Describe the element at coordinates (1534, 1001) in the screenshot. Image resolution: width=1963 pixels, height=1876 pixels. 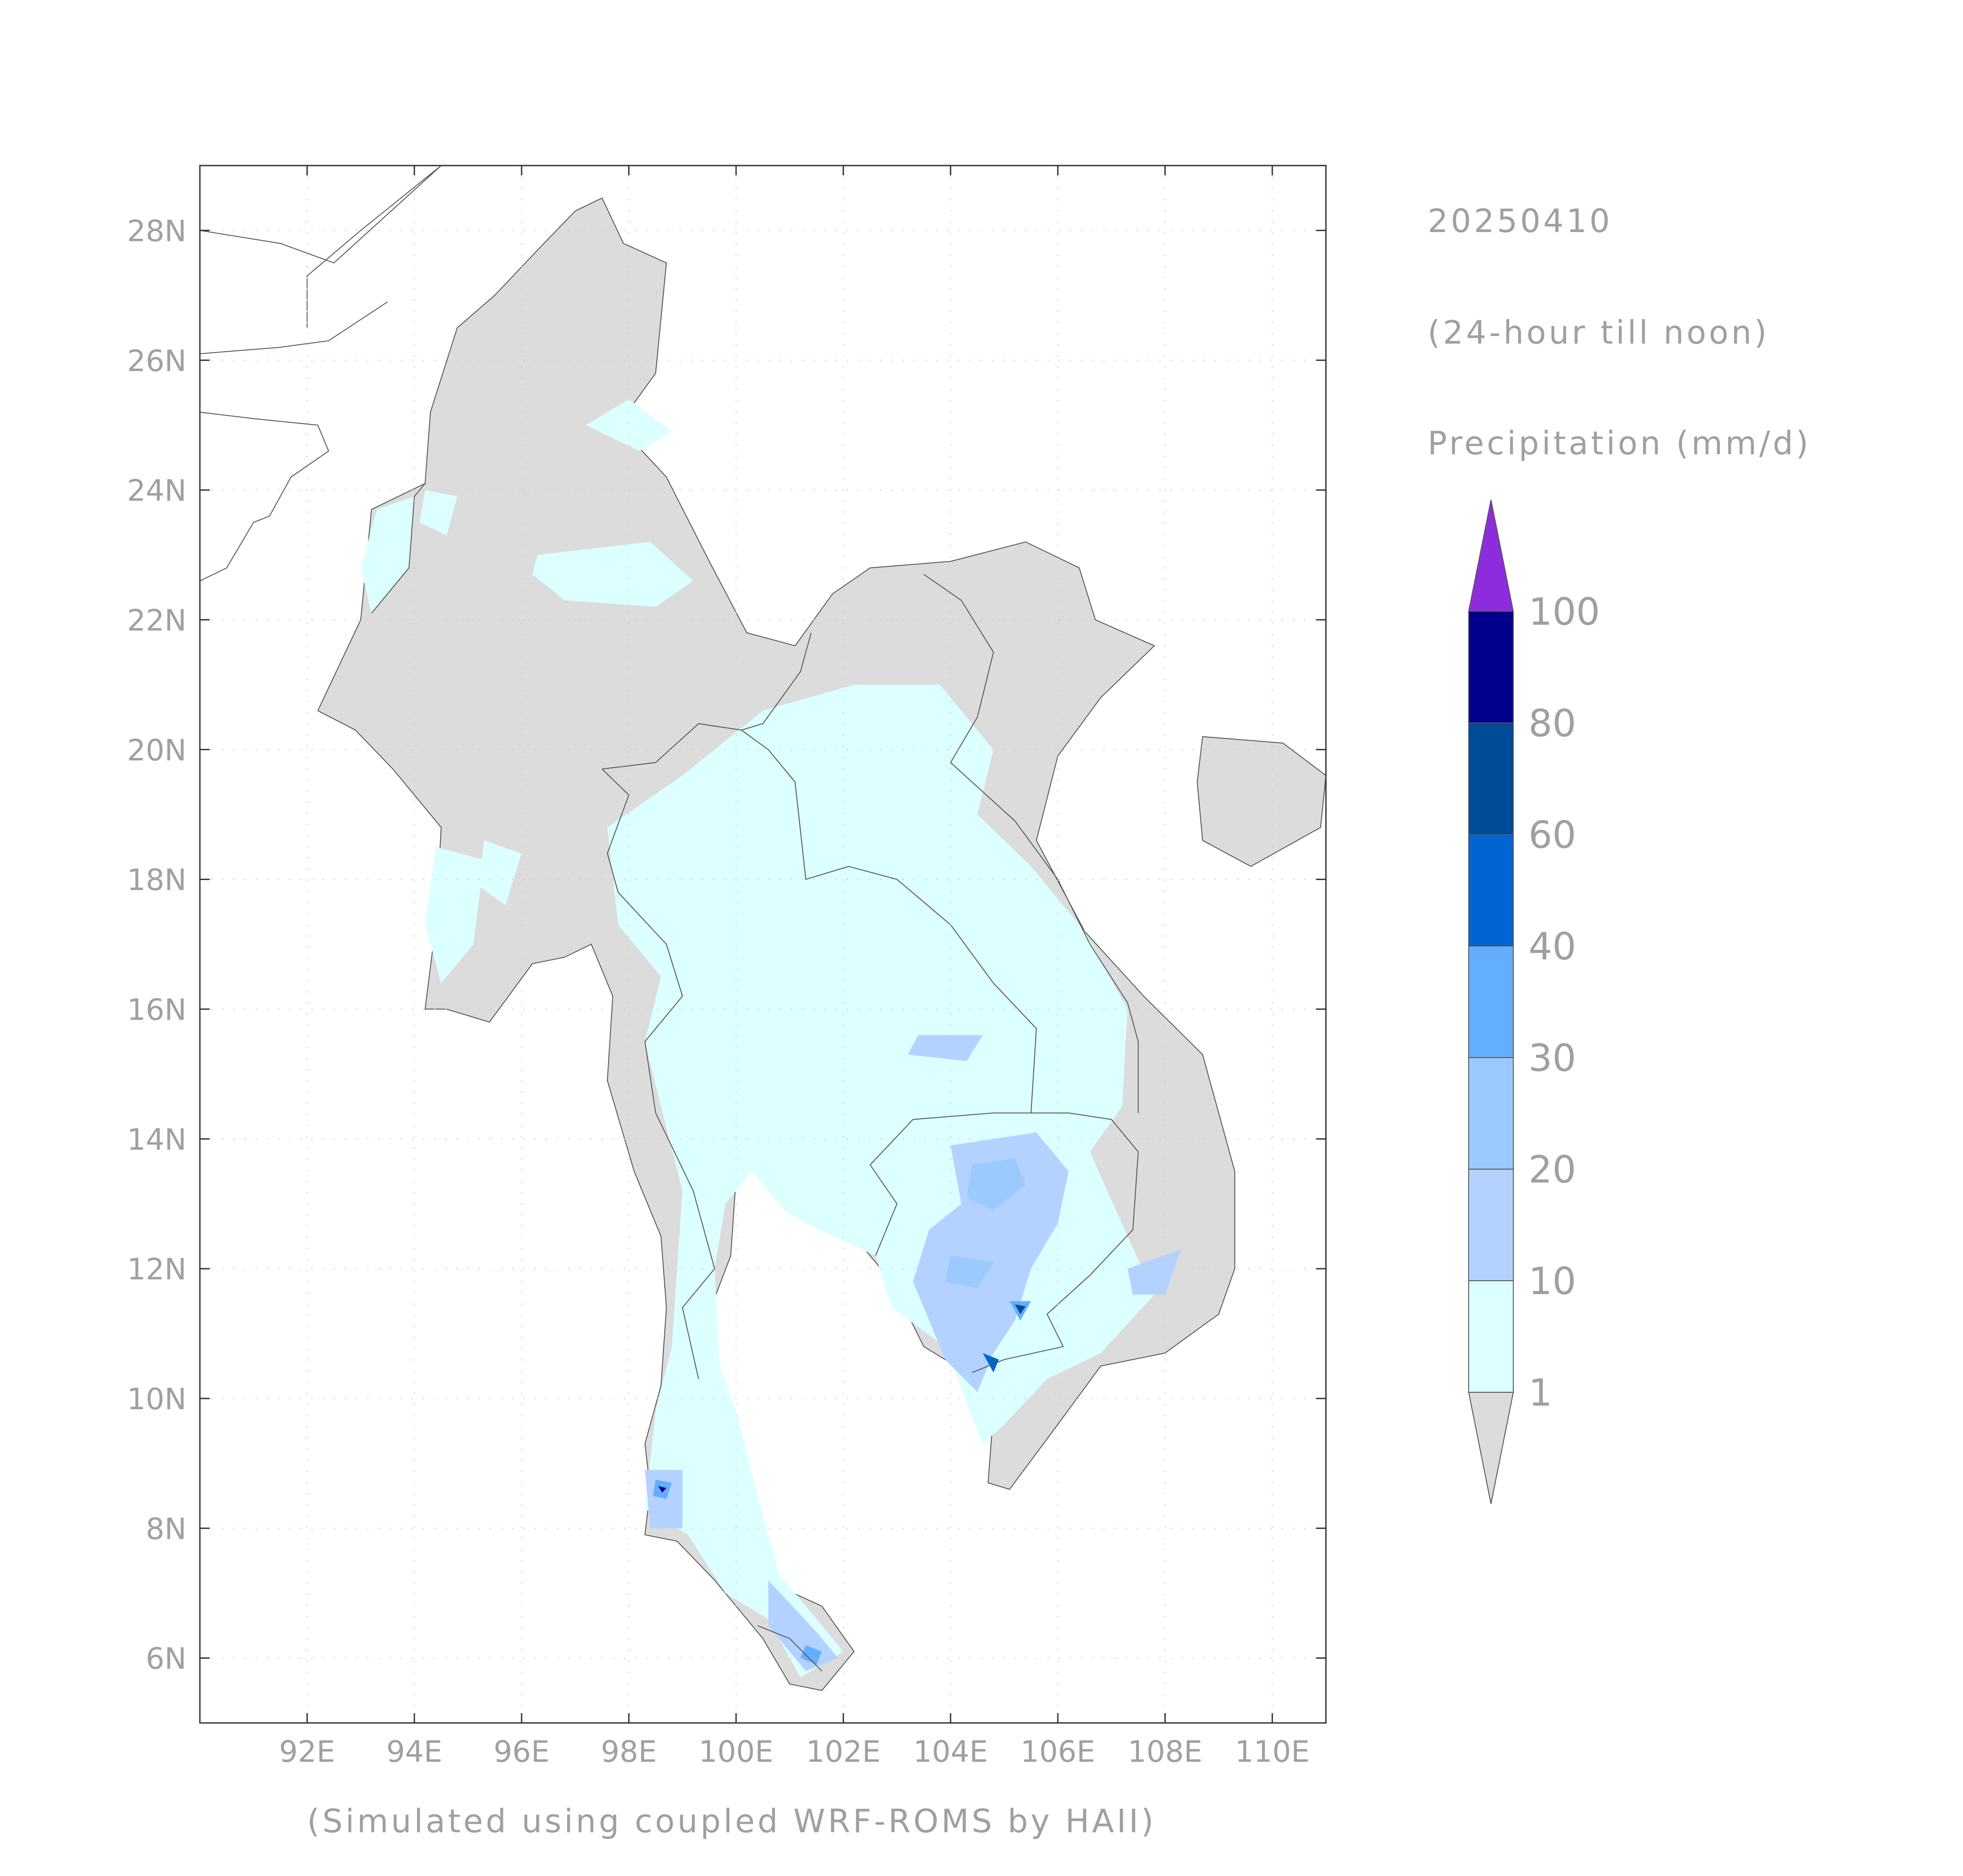
I see `color-legend: 1 10 20 30 40 60 80 100` at that location.